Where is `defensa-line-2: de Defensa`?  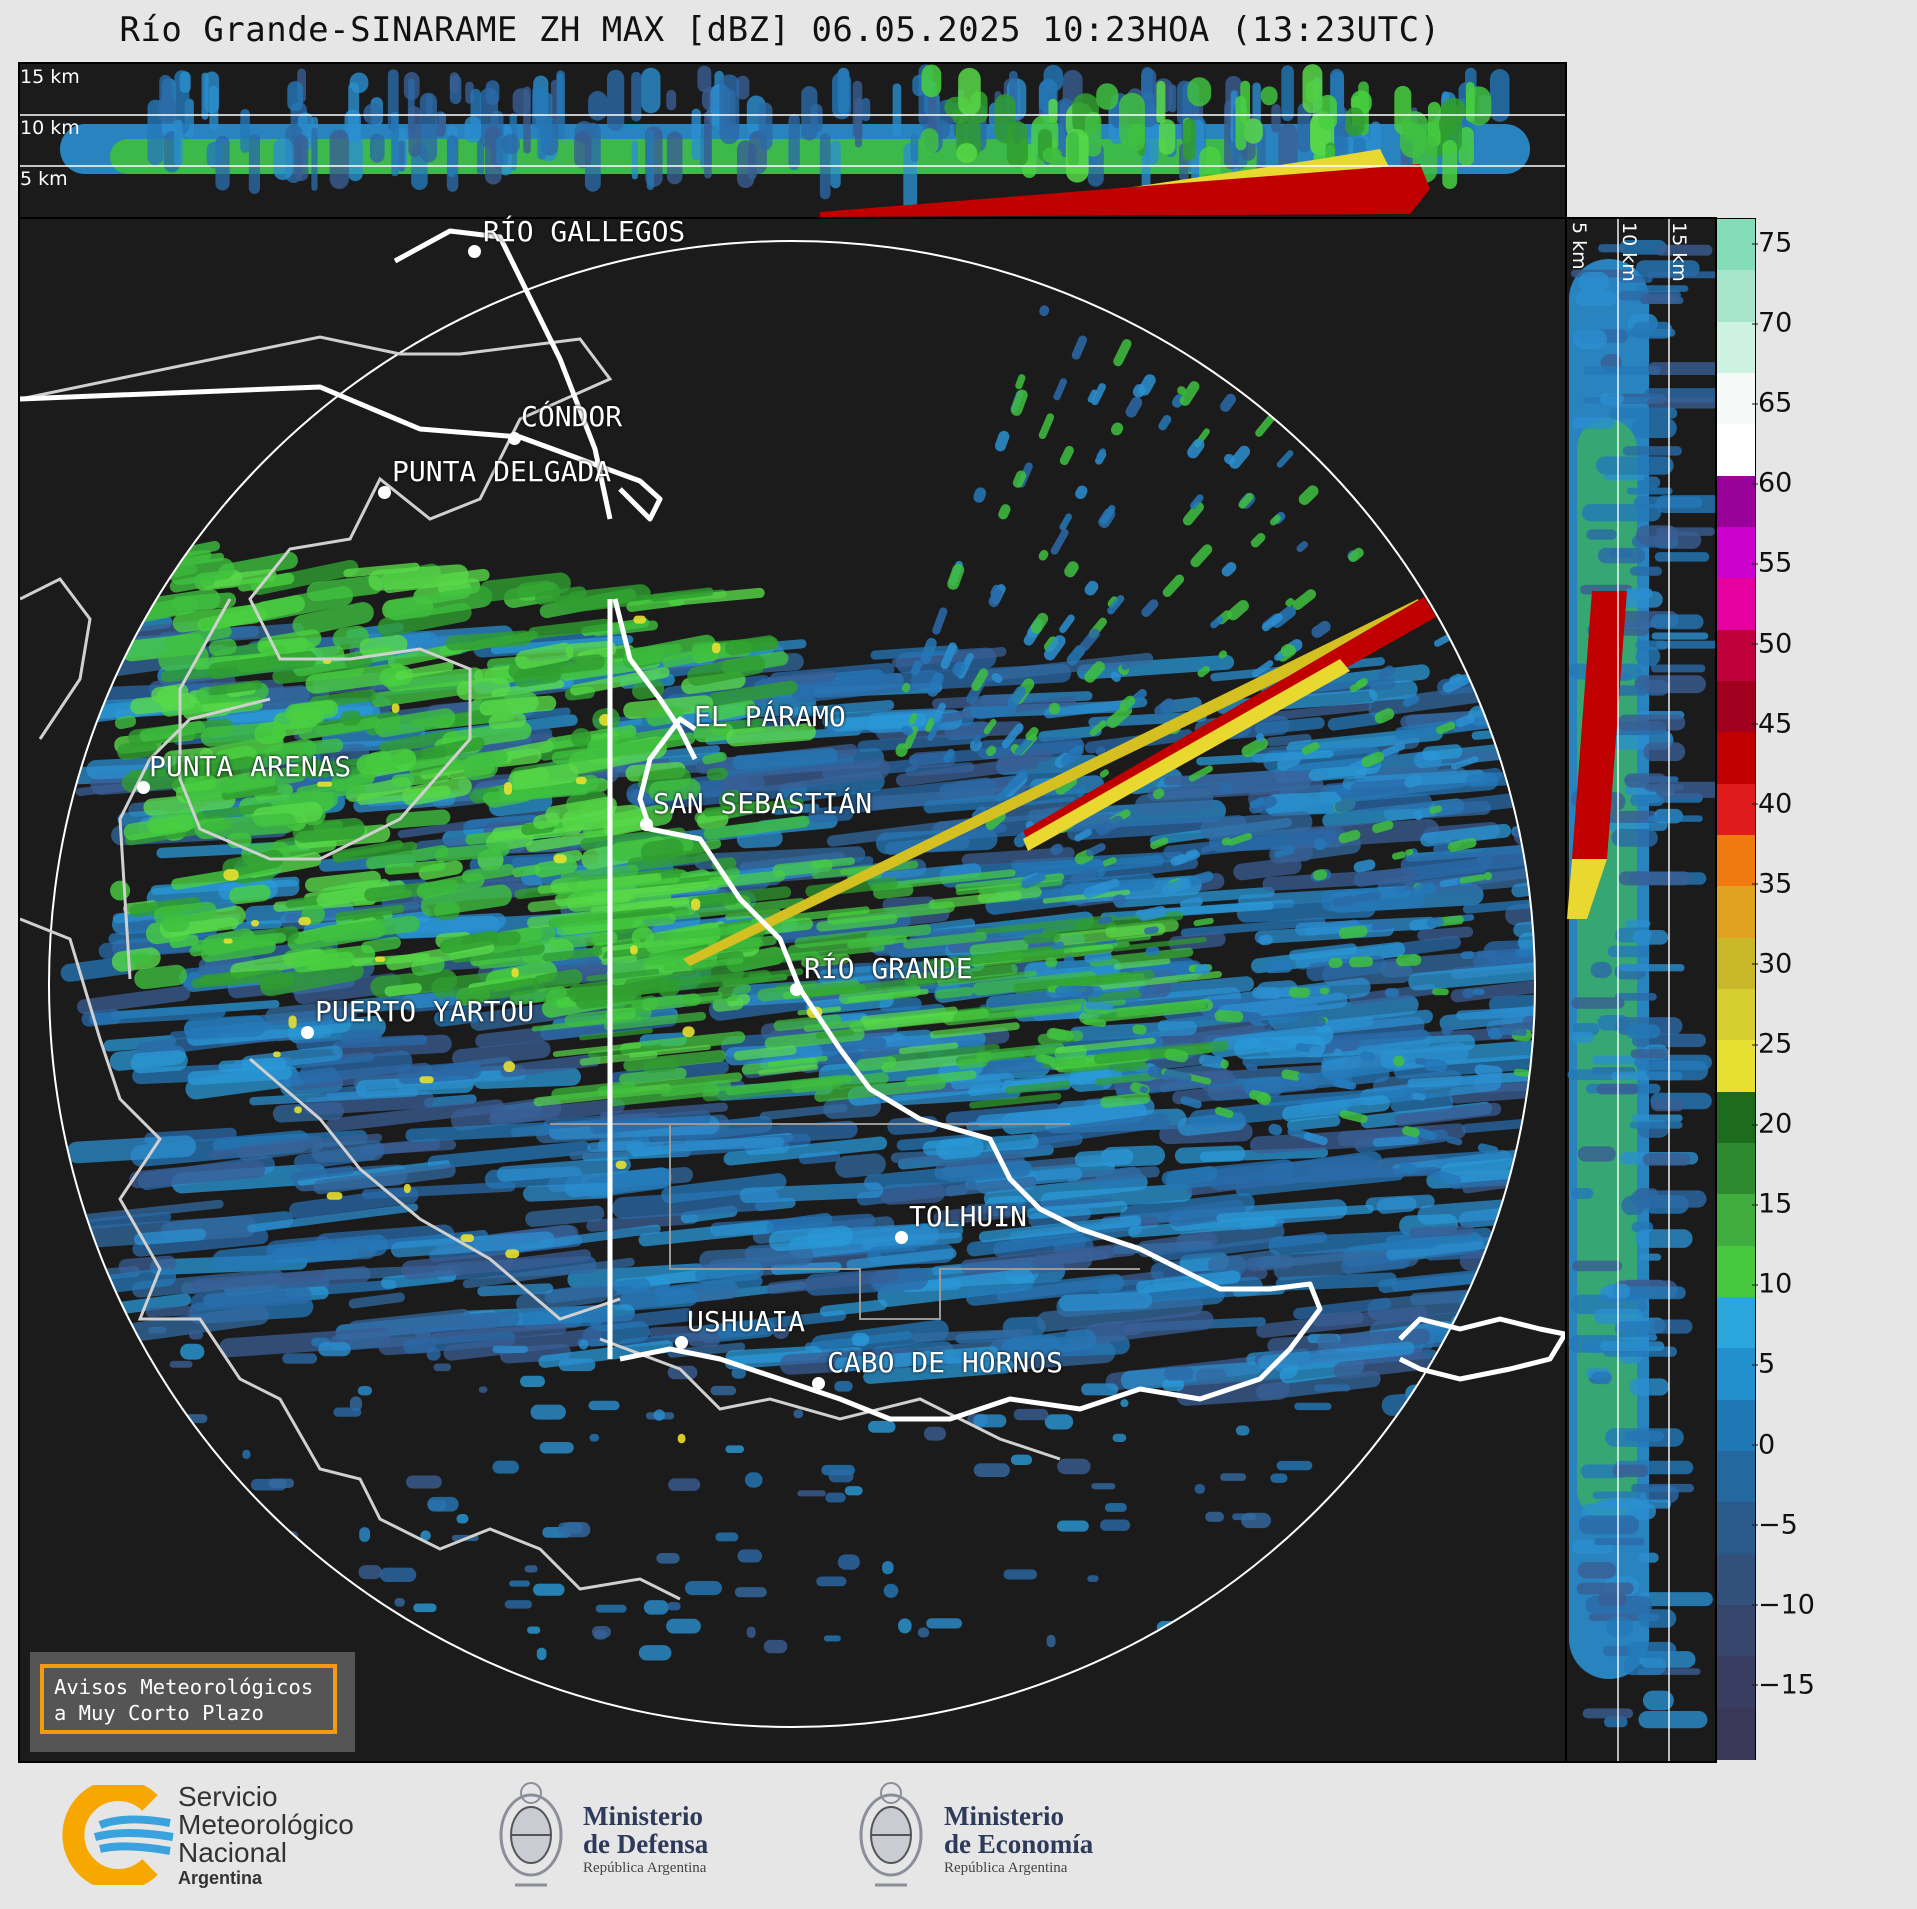
defensa-line-2: de Defensa is located at coordinates (646, 1844).